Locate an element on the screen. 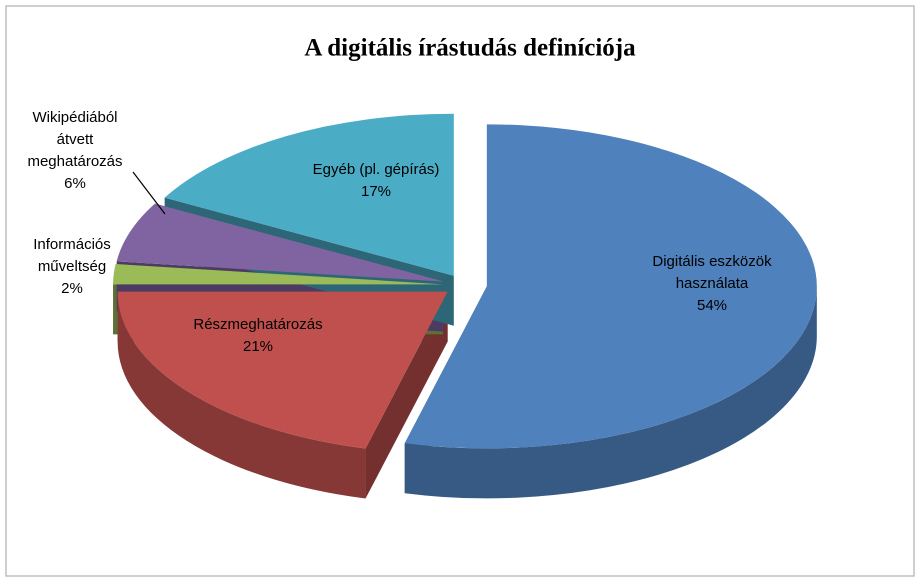 This screenshot has height=583, width=922. slice-wall is located at coordinates (406, 395).